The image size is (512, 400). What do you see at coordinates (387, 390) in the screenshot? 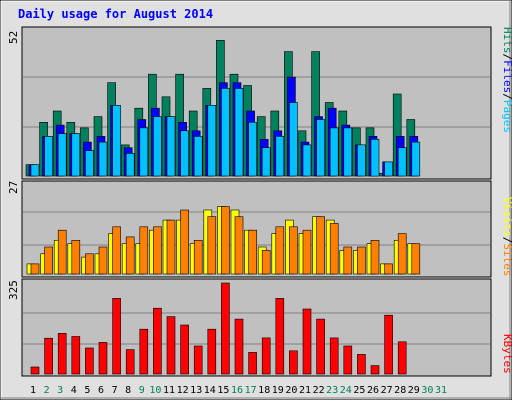
I see `day-label-27: 27` at bounding box center [387, 390].